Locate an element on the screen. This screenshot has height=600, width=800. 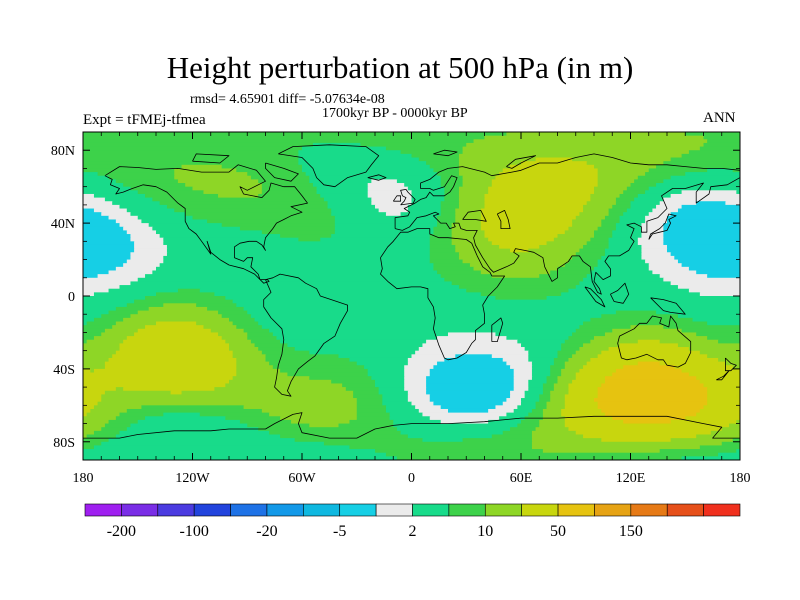
coast-black-caspian is located at coordinates (474, 215).